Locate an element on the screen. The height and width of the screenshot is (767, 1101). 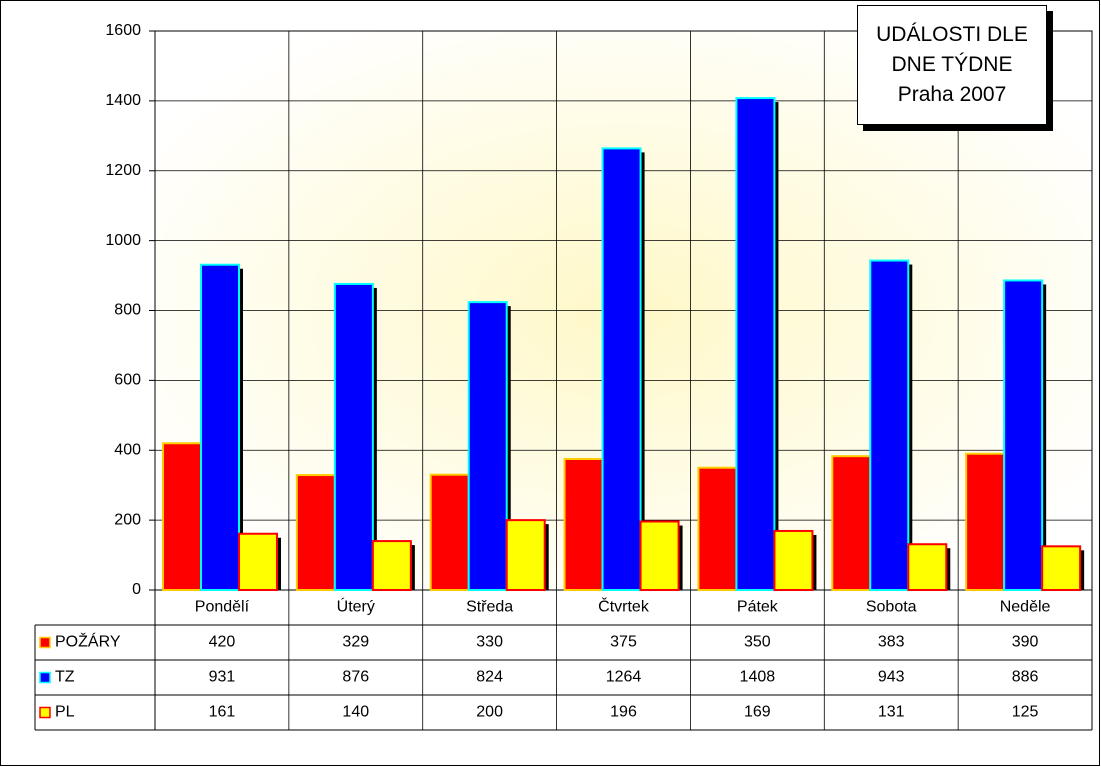
table-value: 886 is located at coordinates (1025, 677).